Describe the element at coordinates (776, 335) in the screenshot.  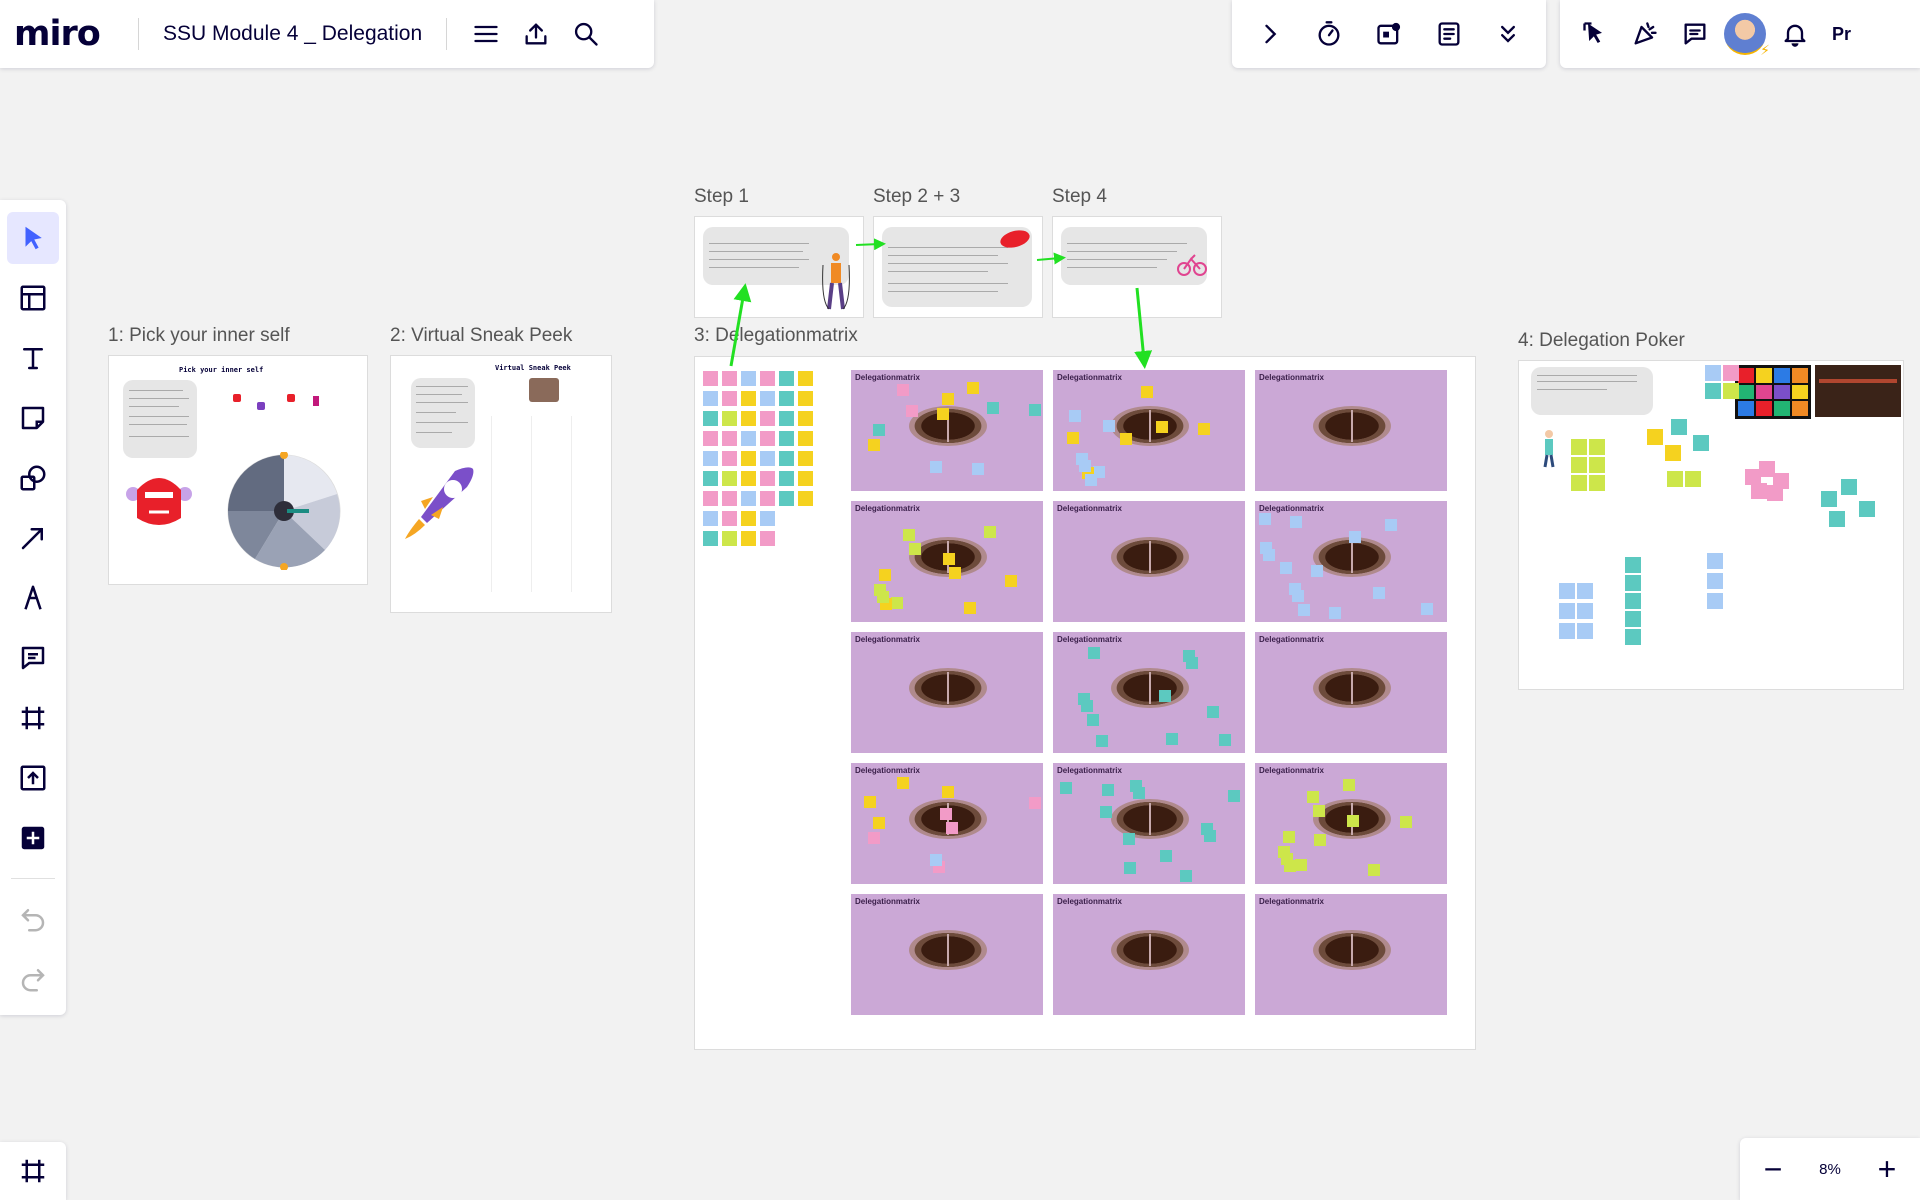
I see `frame-label-delegationmatrix: 3: Delegationmatrix` at that location.